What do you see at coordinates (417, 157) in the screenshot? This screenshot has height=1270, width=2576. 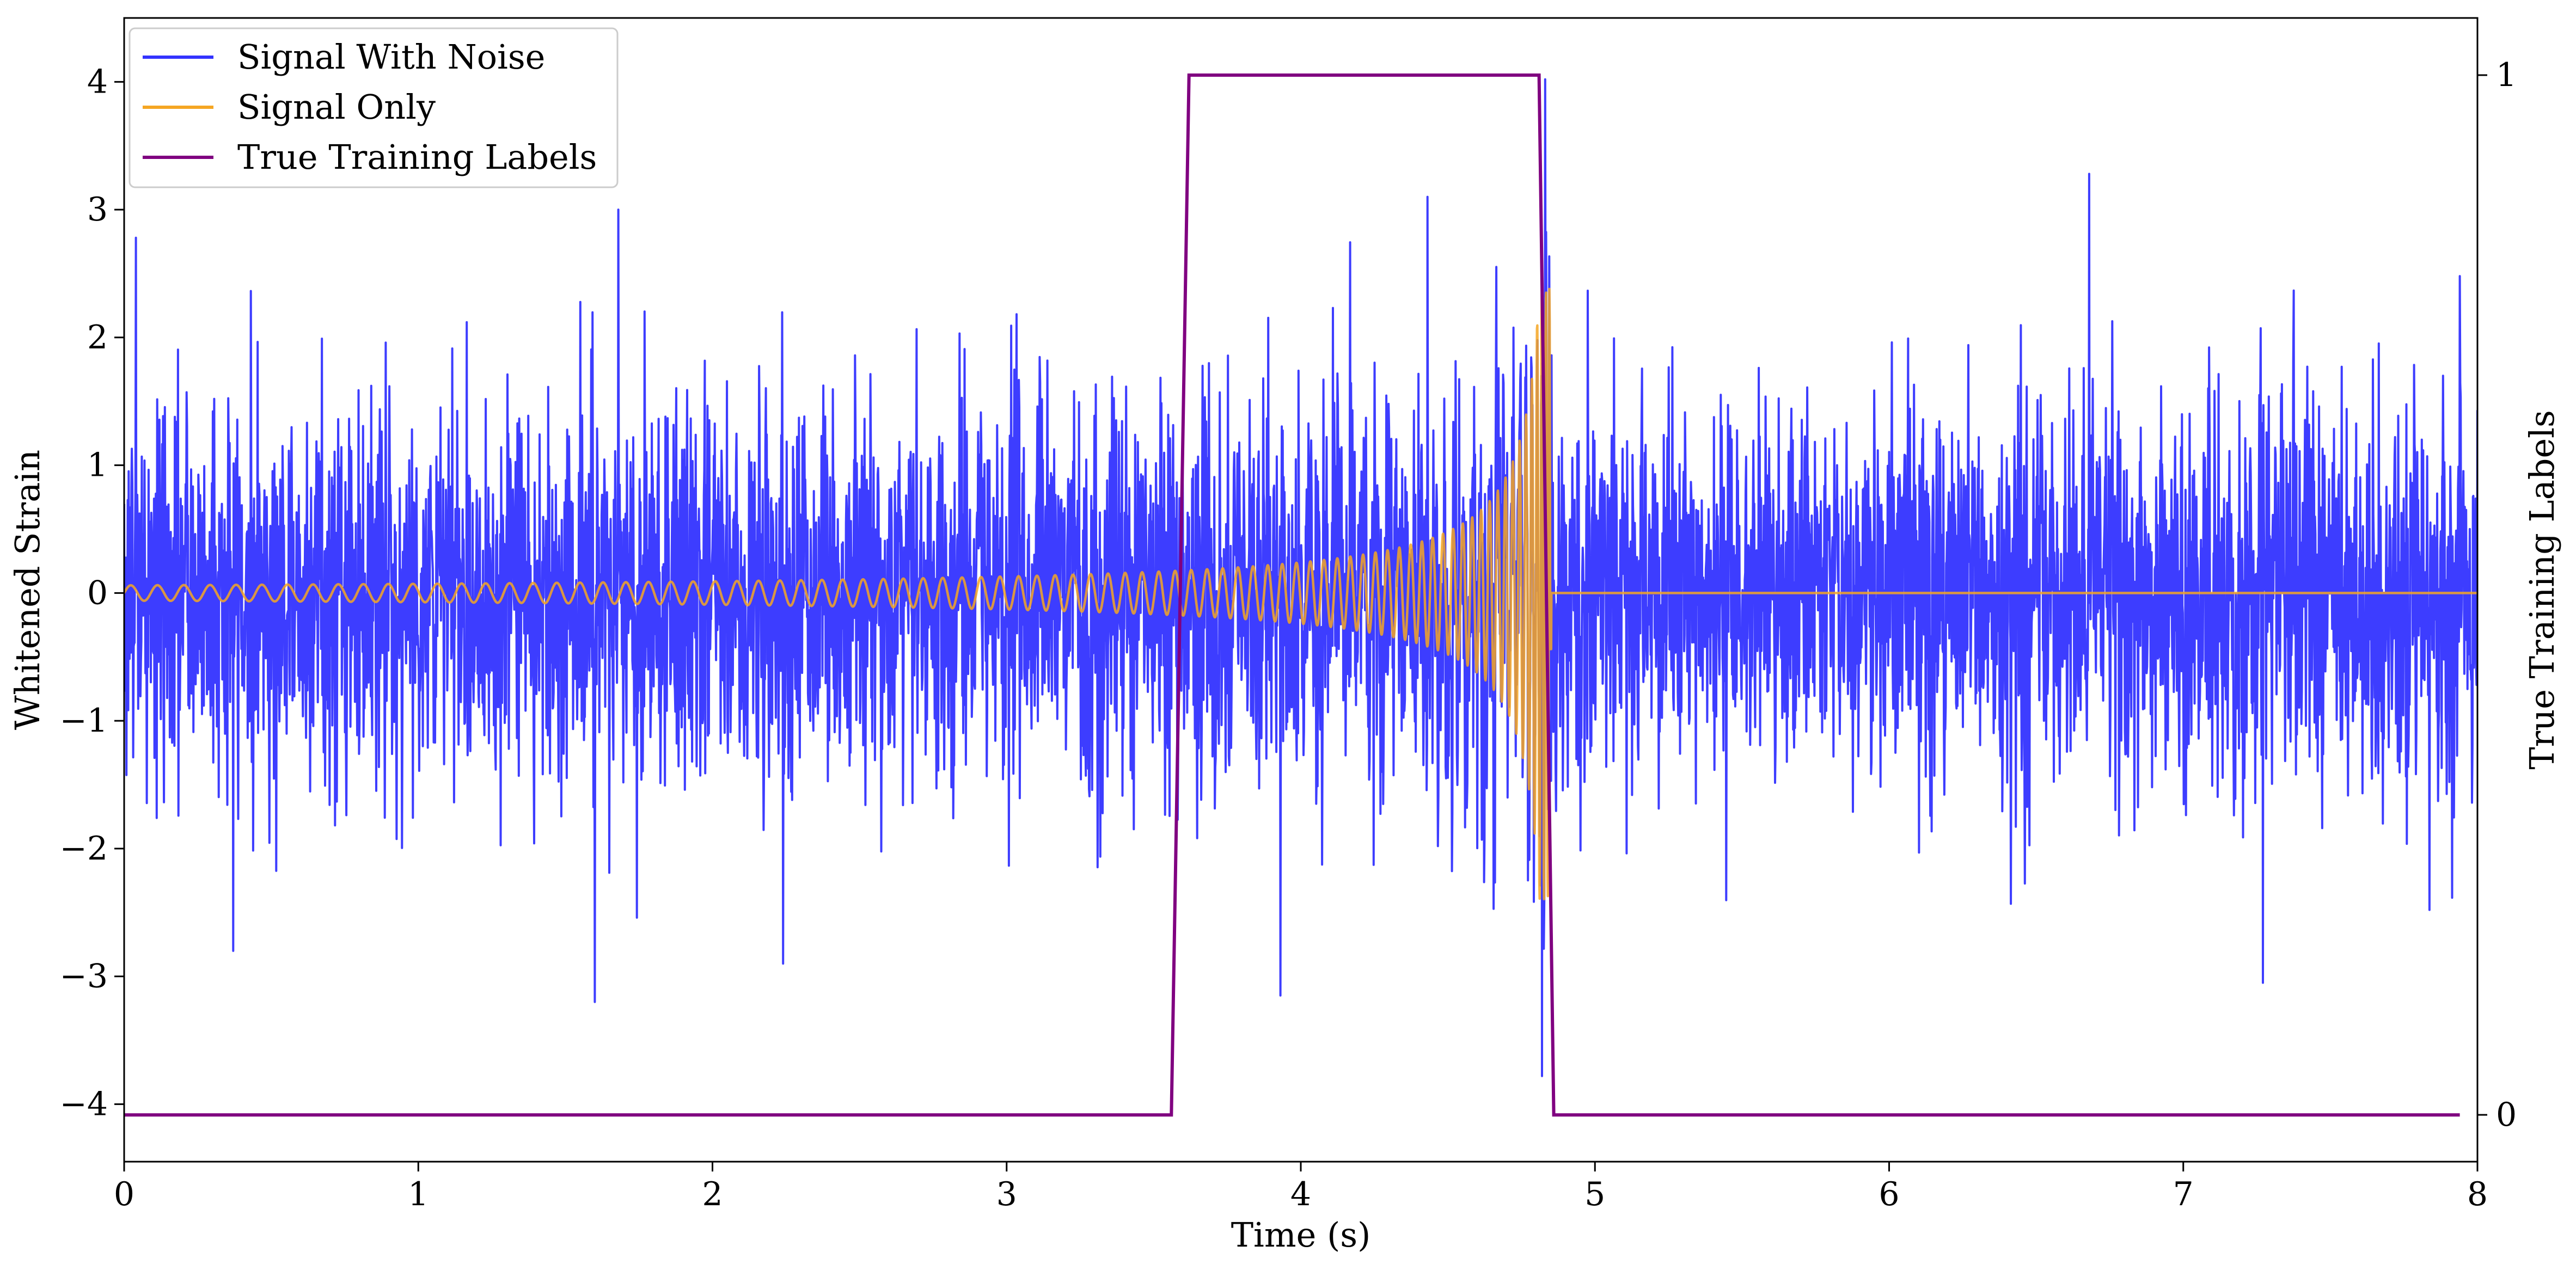 I see `legend-label: True Training Labels` at bounding box center [417, 157].